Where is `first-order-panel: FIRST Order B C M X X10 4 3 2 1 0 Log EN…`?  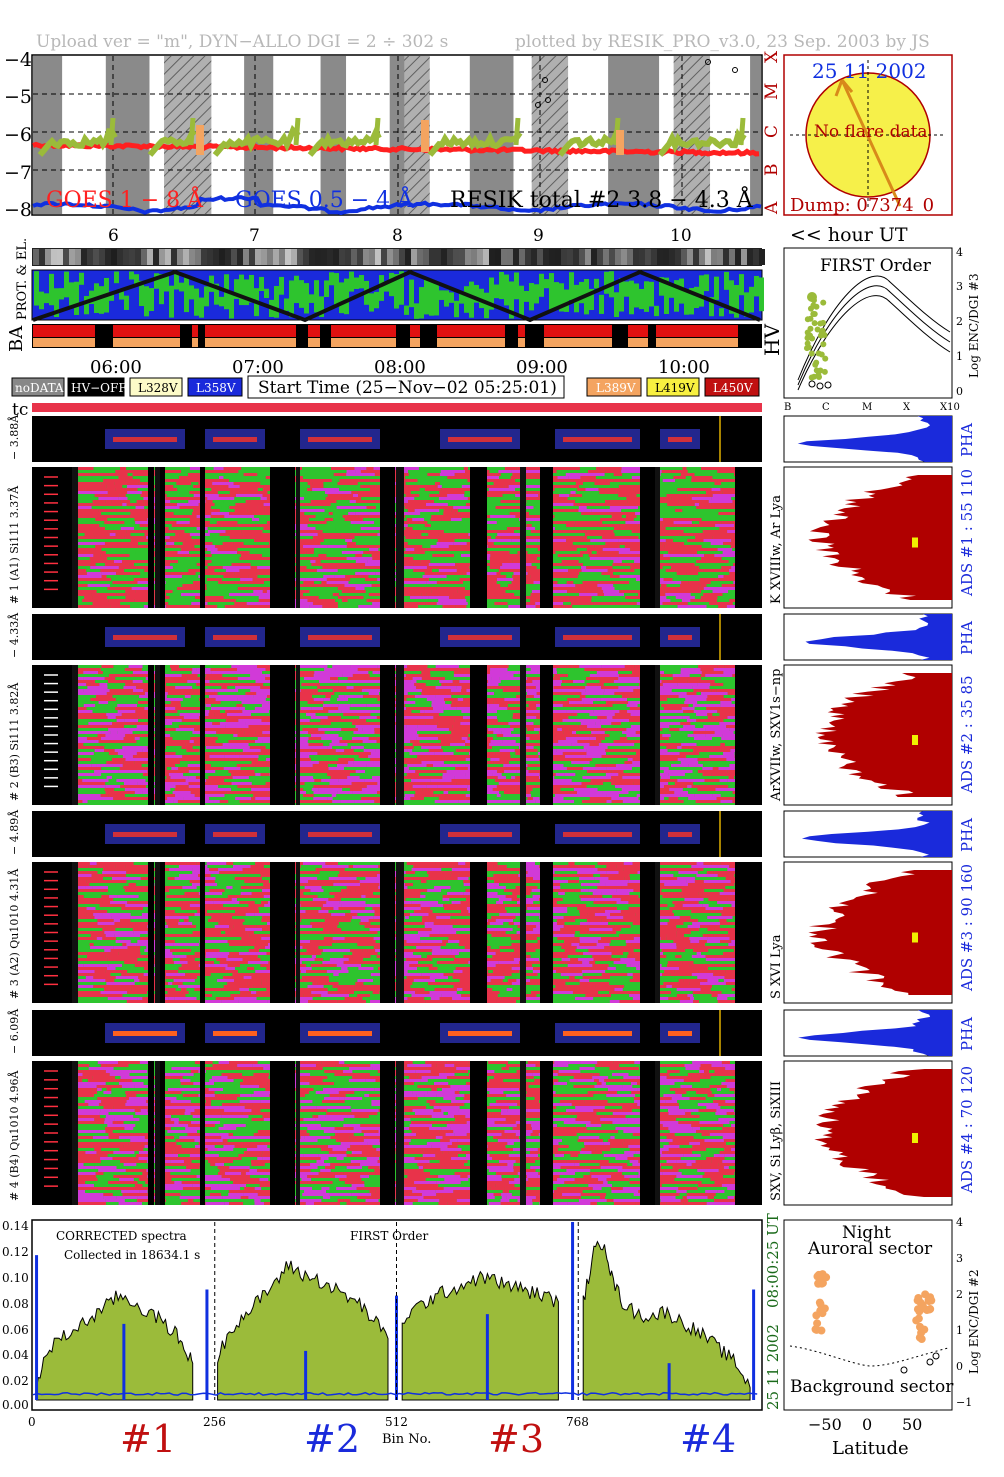
first-order-panel: FIRST Order B C M X X10 4 3 2 1 0 Log EN… is located at coordinates (882, 329).